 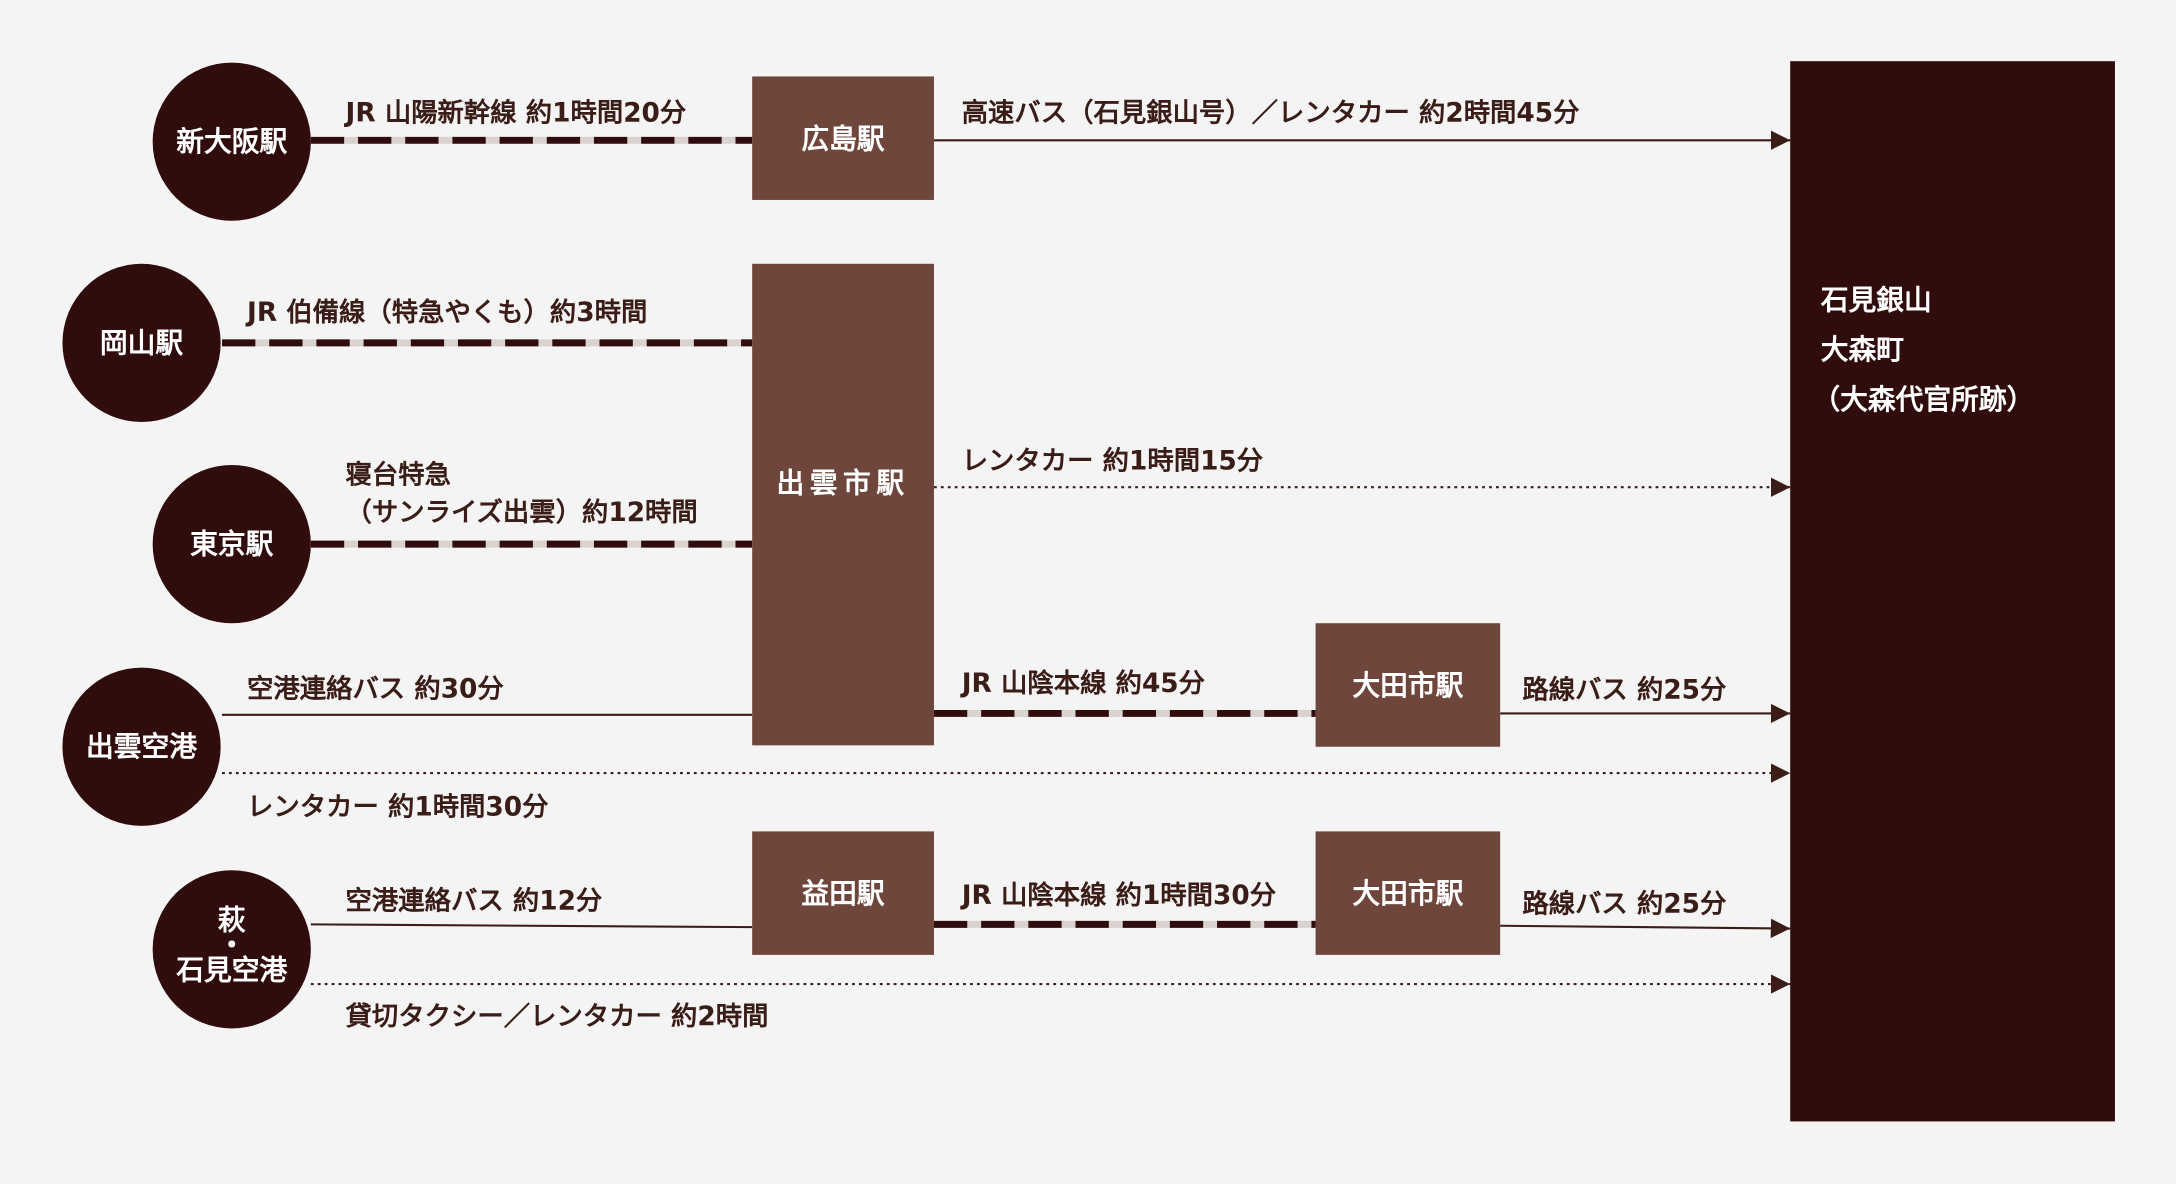 What do you see at coordinates (1645, 928) in the screenshot?
I see `bus-arrow` at bounding box center [1645, 928].